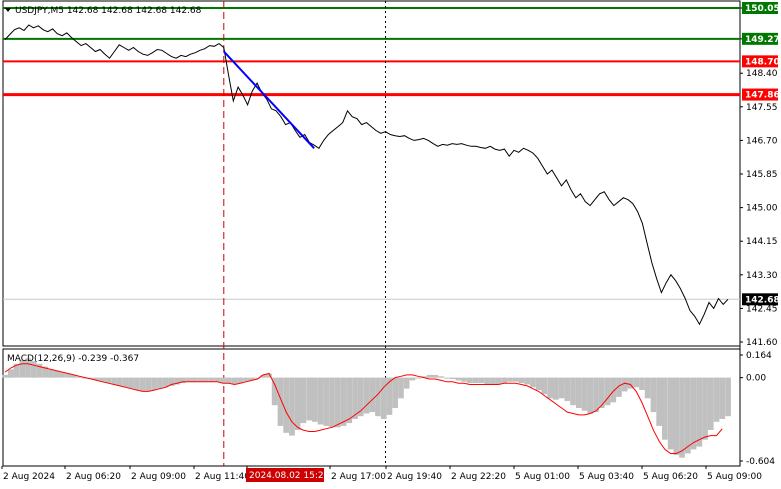  I want to click on macd-axis-tick-label: 0.164, so click(759, 356).